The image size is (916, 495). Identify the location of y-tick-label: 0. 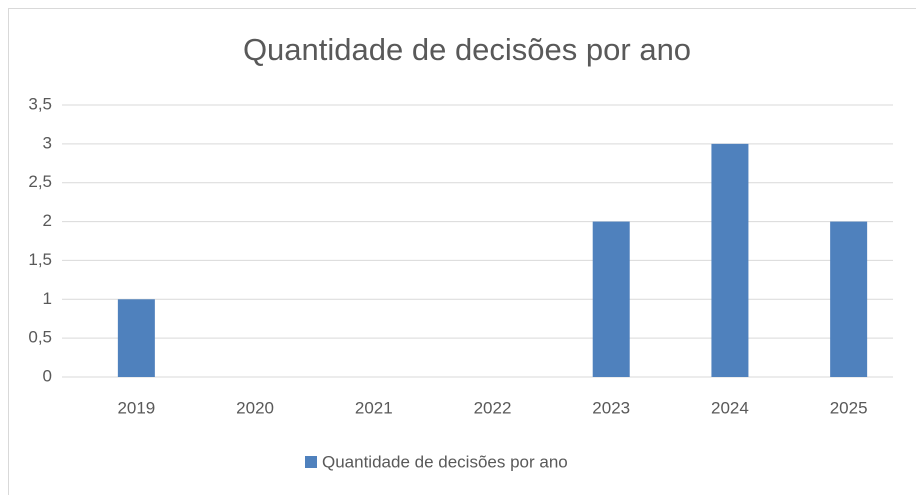
(47, 375).